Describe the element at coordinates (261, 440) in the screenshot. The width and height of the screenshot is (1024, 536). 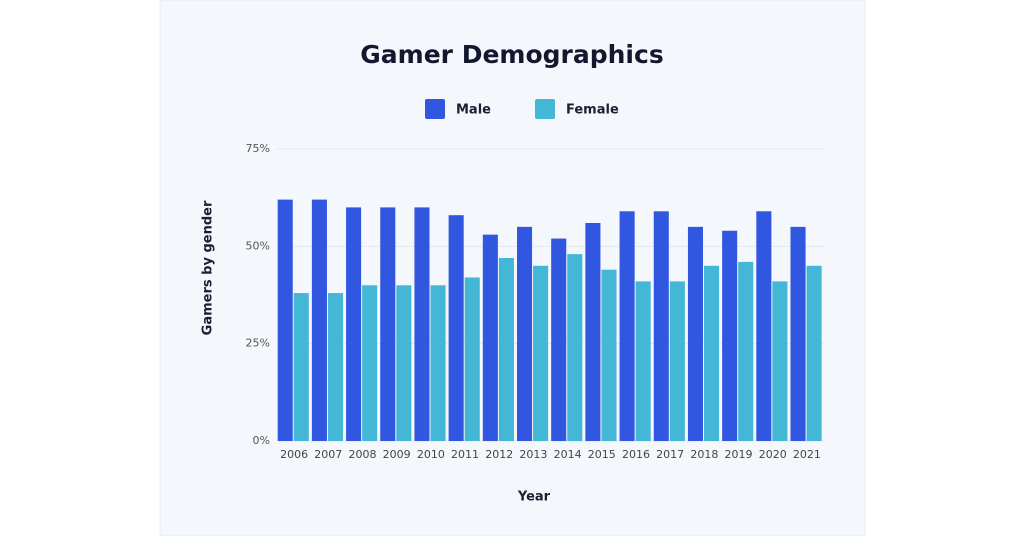
I see `y-tick-label: 0%` at that location.